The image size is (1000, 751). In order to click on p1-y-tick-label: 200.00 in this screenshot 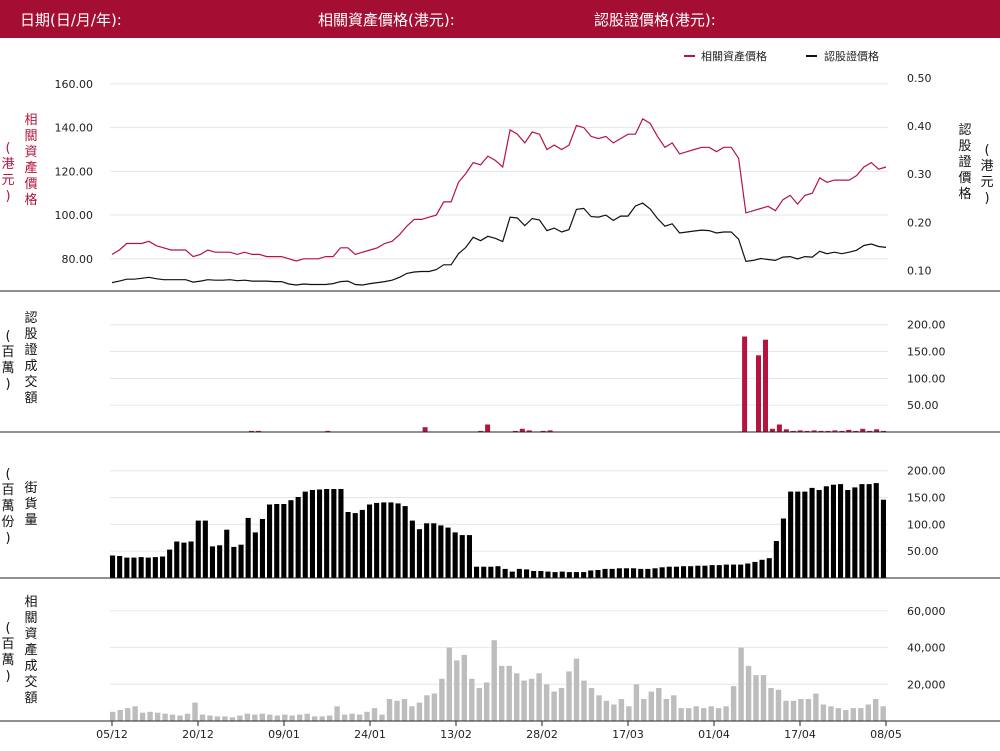, I will do `click(926, 325)`.